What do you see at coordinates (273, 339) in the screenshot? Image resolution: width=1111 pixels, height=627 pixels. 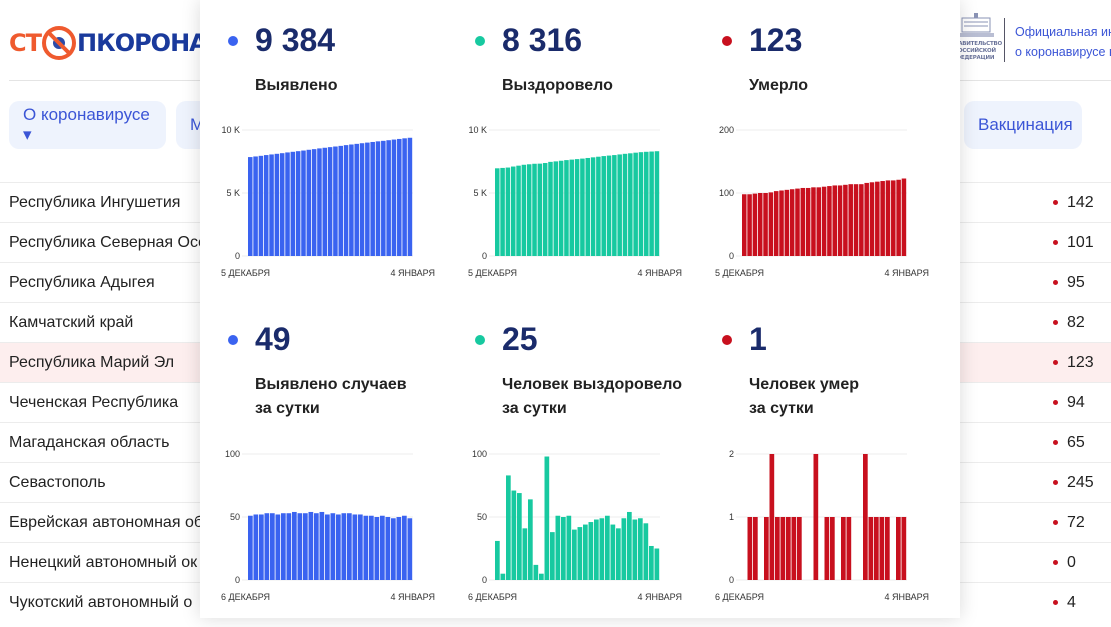 I see `stat-number: 49` at bounding box center [273, 339].